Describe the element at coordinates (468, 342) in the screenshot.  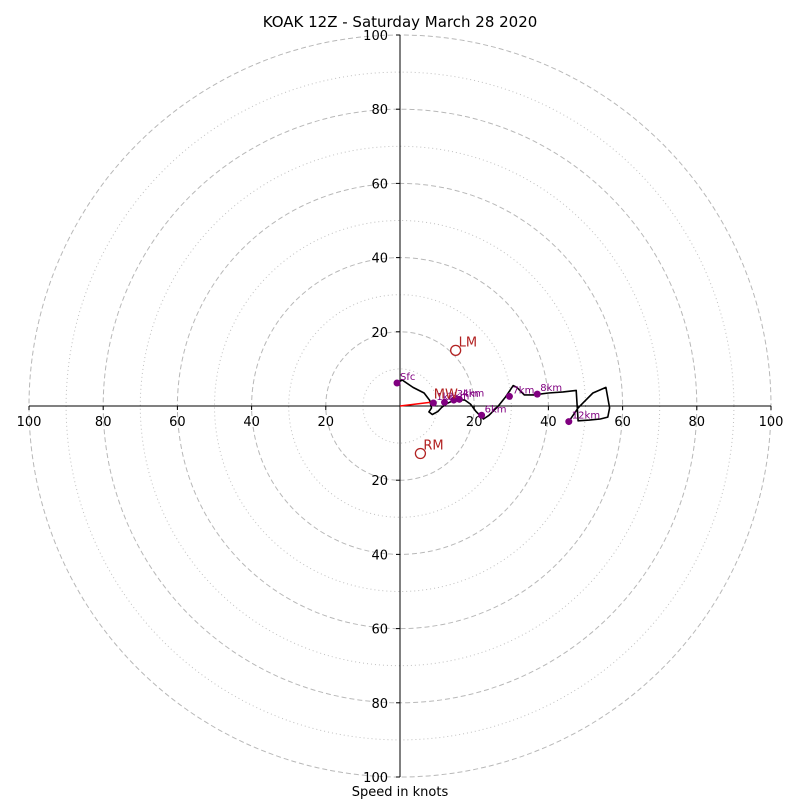
I see `storm-motion-label: LM` at that location.